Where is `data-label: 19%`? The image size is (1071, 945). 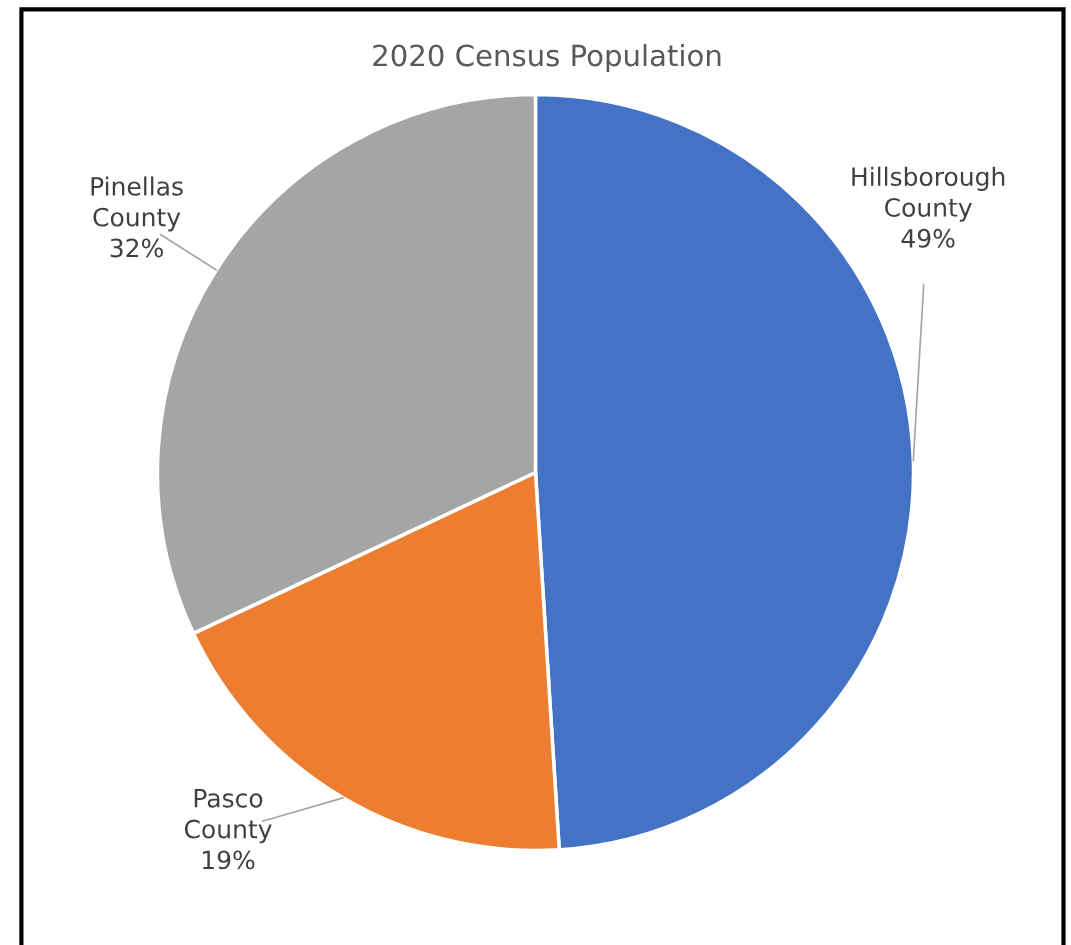
data-label: 19% is located at coordinates (228, 860).